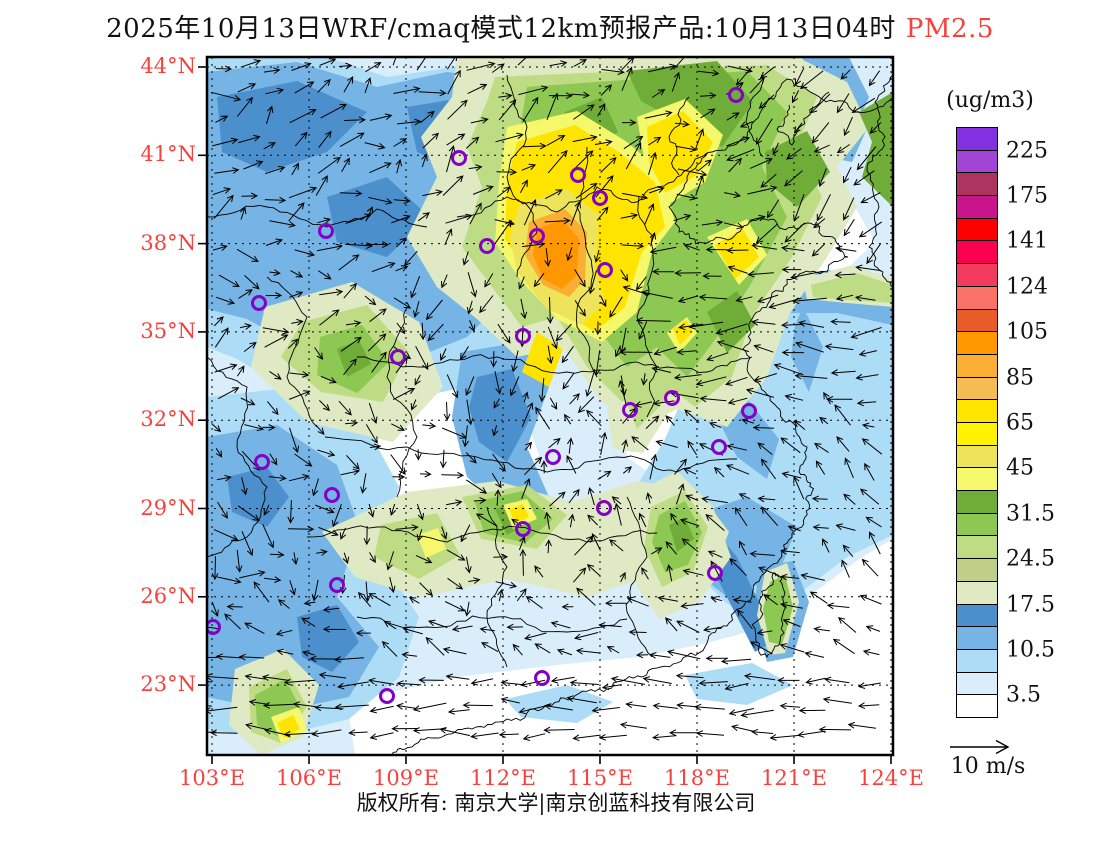 The image size is (1100, 850). Describe the element at coordinates (605, 270) in the screenshot. I see `city-marker` at that location.